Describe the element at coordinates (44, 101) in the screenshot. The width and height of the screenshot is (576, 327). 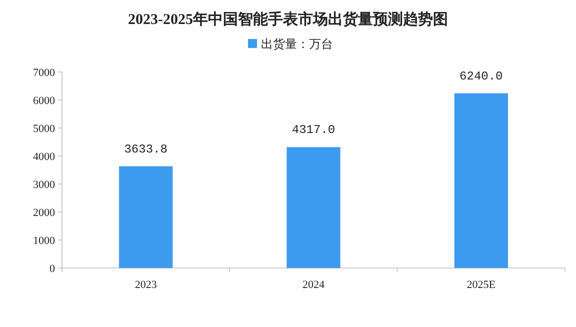
I see `y-tick-label: 6000` at that location.